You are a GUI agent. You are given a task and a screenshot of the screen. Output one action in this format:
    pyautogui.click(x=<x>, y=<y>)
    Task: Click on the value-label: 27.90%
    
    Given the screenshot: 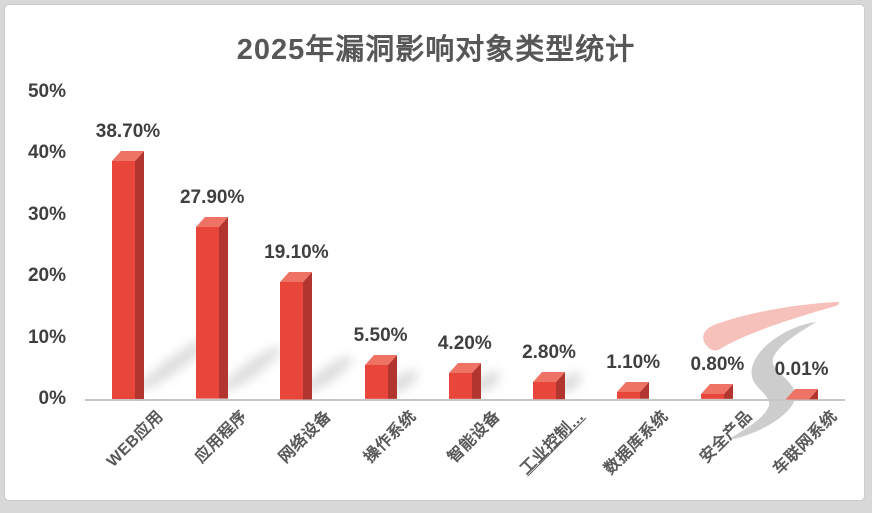 What is the action you would take?
    pyautogui.click(x=212, y=198)
    